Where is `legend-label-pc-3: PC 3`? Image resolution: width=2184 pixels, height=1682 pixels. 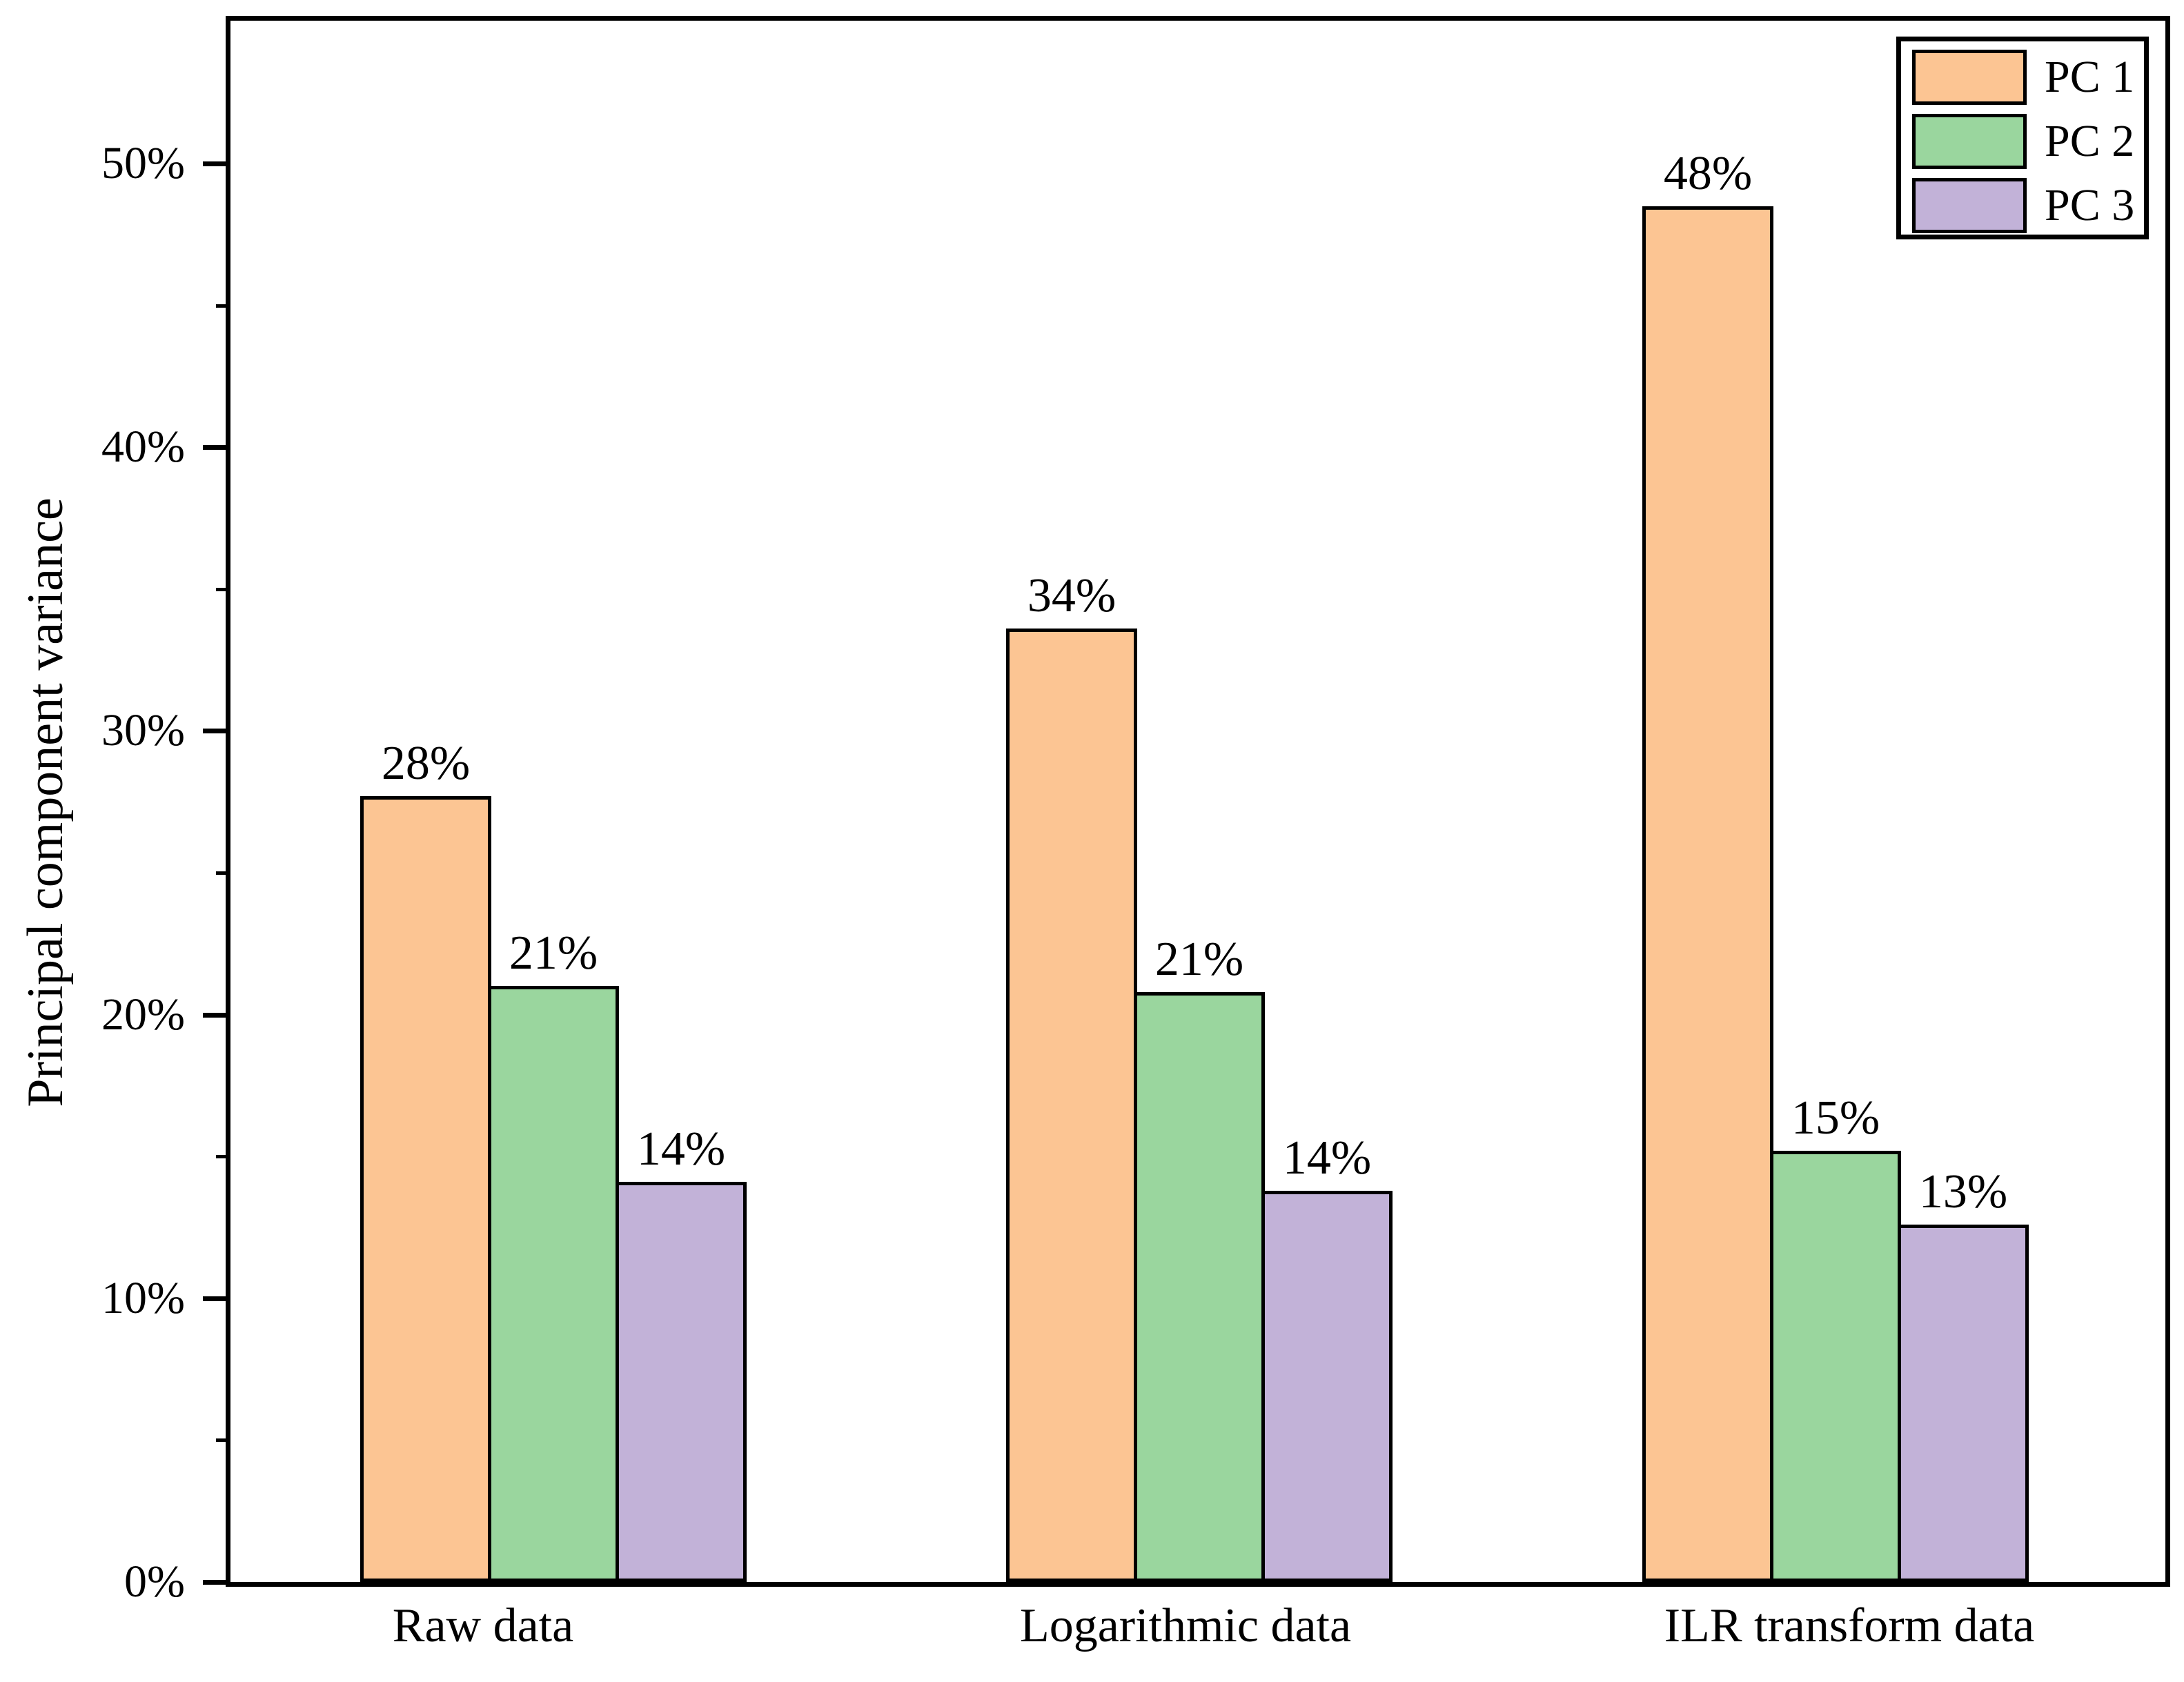
legend-label-pc-3: PC 3 is located at coordinates (2090, 205).